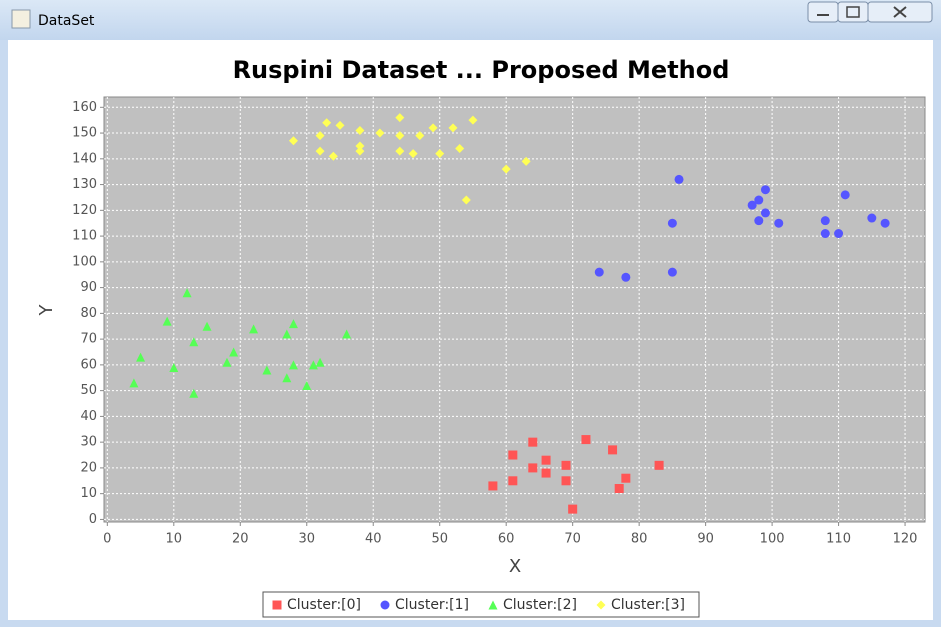 The height and width of the screenshot is (627, 941). Describe the element at coordinates (88, 416) in the screenshot. I see `y-tick-label: 40` at that location.